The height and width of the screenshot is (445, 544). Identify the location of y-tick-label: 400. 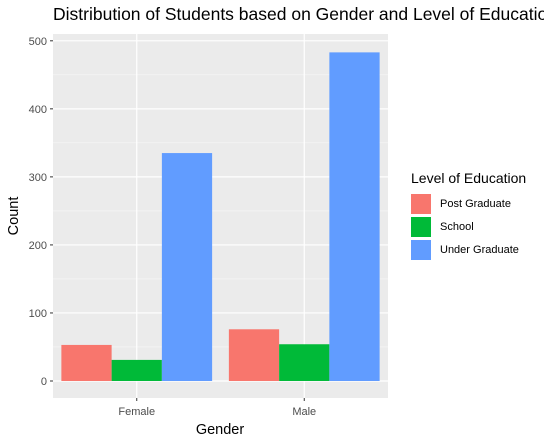
(38, 110).